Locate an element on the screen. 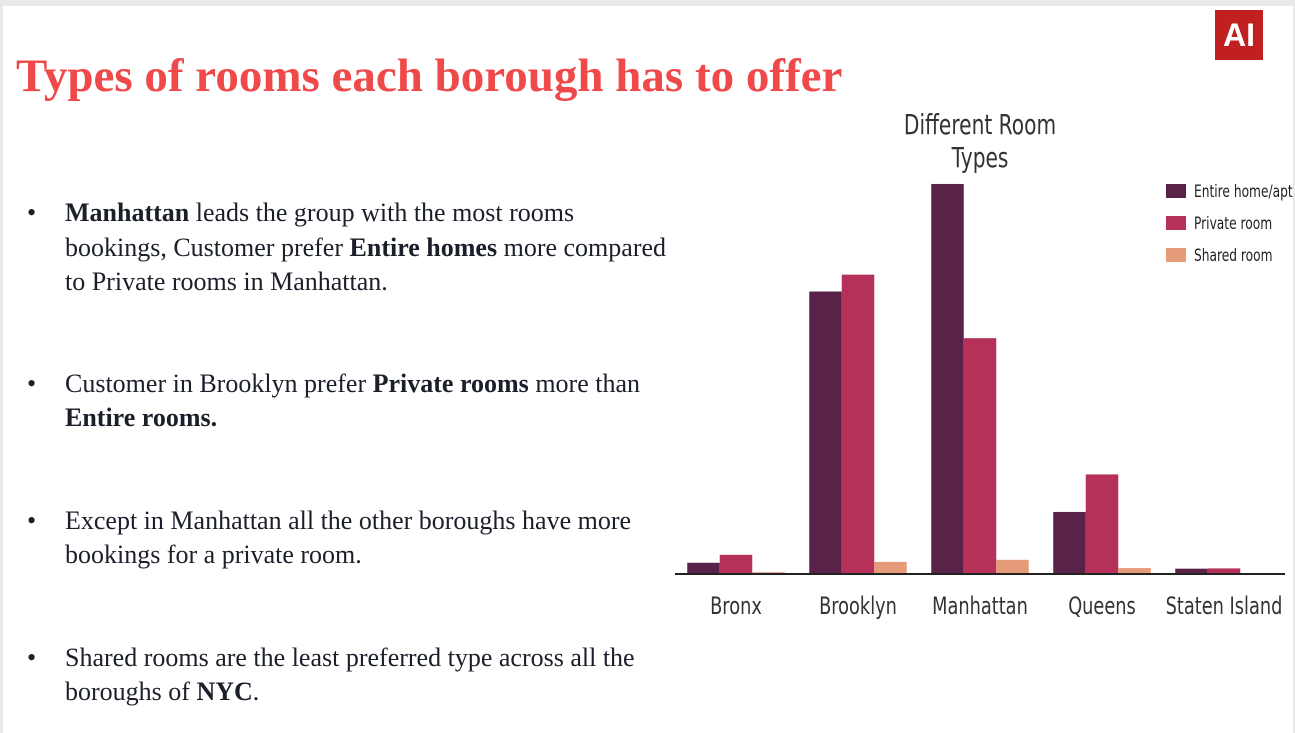  x-tick-label: Queens is located at coordinates (1102, 605).